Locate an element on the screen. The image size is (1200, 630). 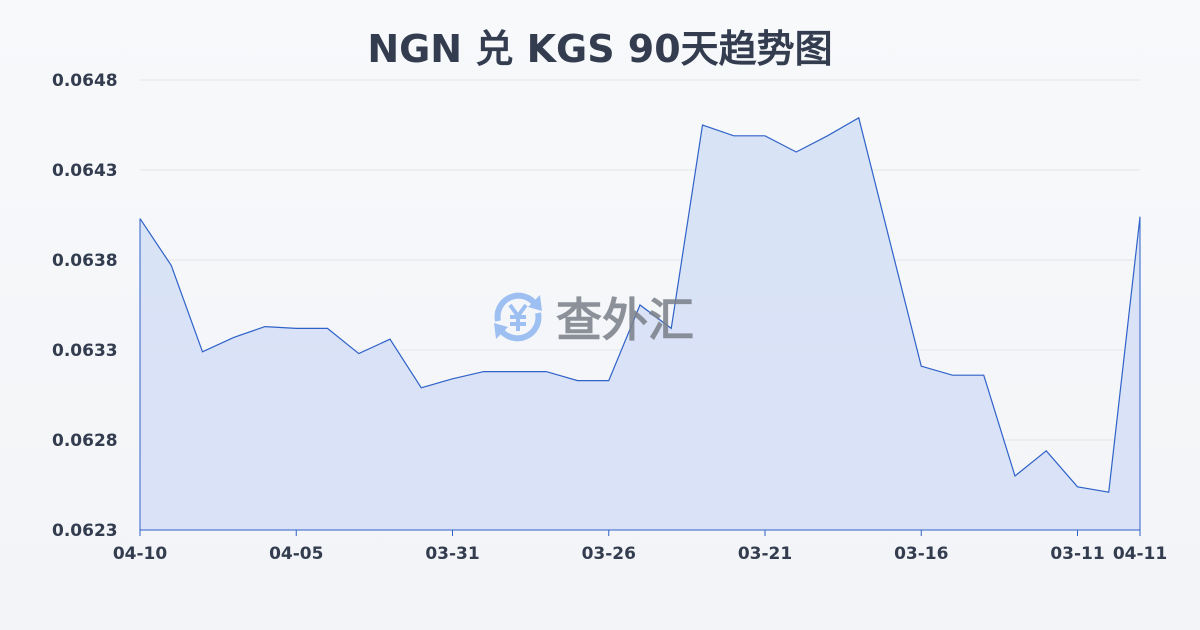
yen-exchange-icon is located at coordinates (518, 317).